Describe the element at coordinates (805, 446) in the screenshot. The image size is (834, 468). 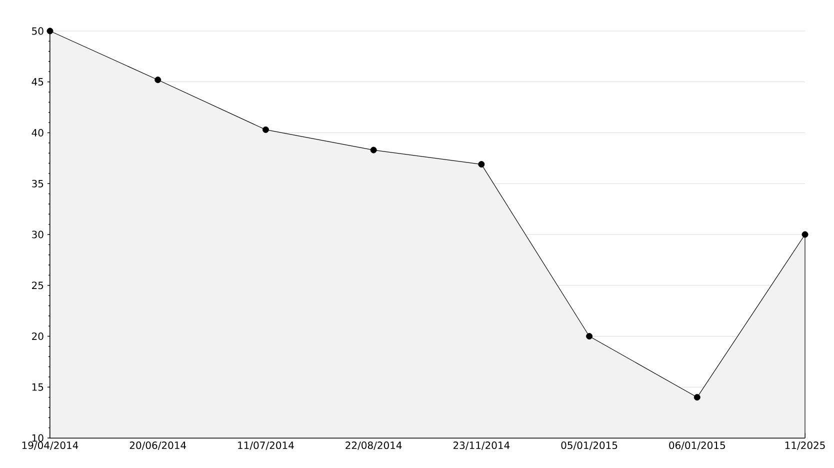
I see `x-tick-label: 11/2025` at that location.